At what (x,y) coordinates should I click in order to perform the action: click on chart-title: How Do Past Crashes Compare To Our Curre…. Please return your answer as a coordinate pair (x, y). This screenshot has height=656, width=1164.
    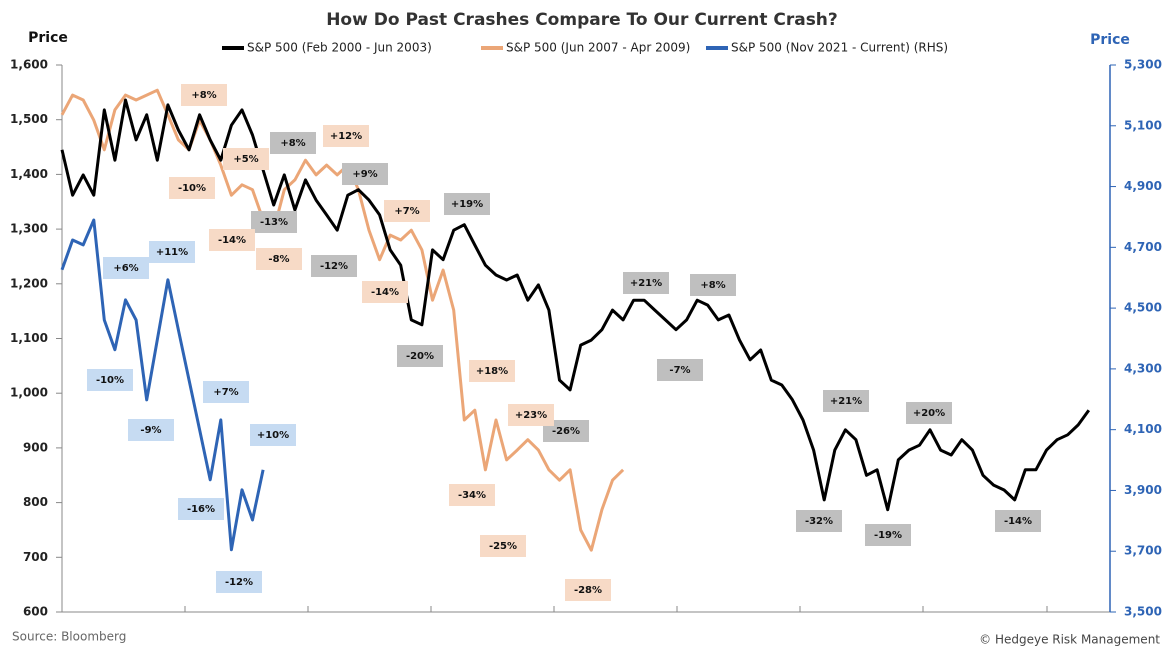
    Looking at the image, I should click on (582, 20).